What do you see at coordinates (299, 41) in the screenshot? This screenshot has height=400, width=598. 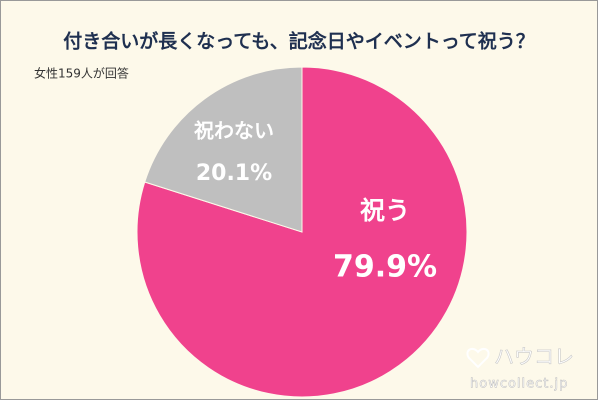 I see `chart-title: 付き合いが長くなっても、記念日やイベントって祝う？` at bounding box center [299, 41].